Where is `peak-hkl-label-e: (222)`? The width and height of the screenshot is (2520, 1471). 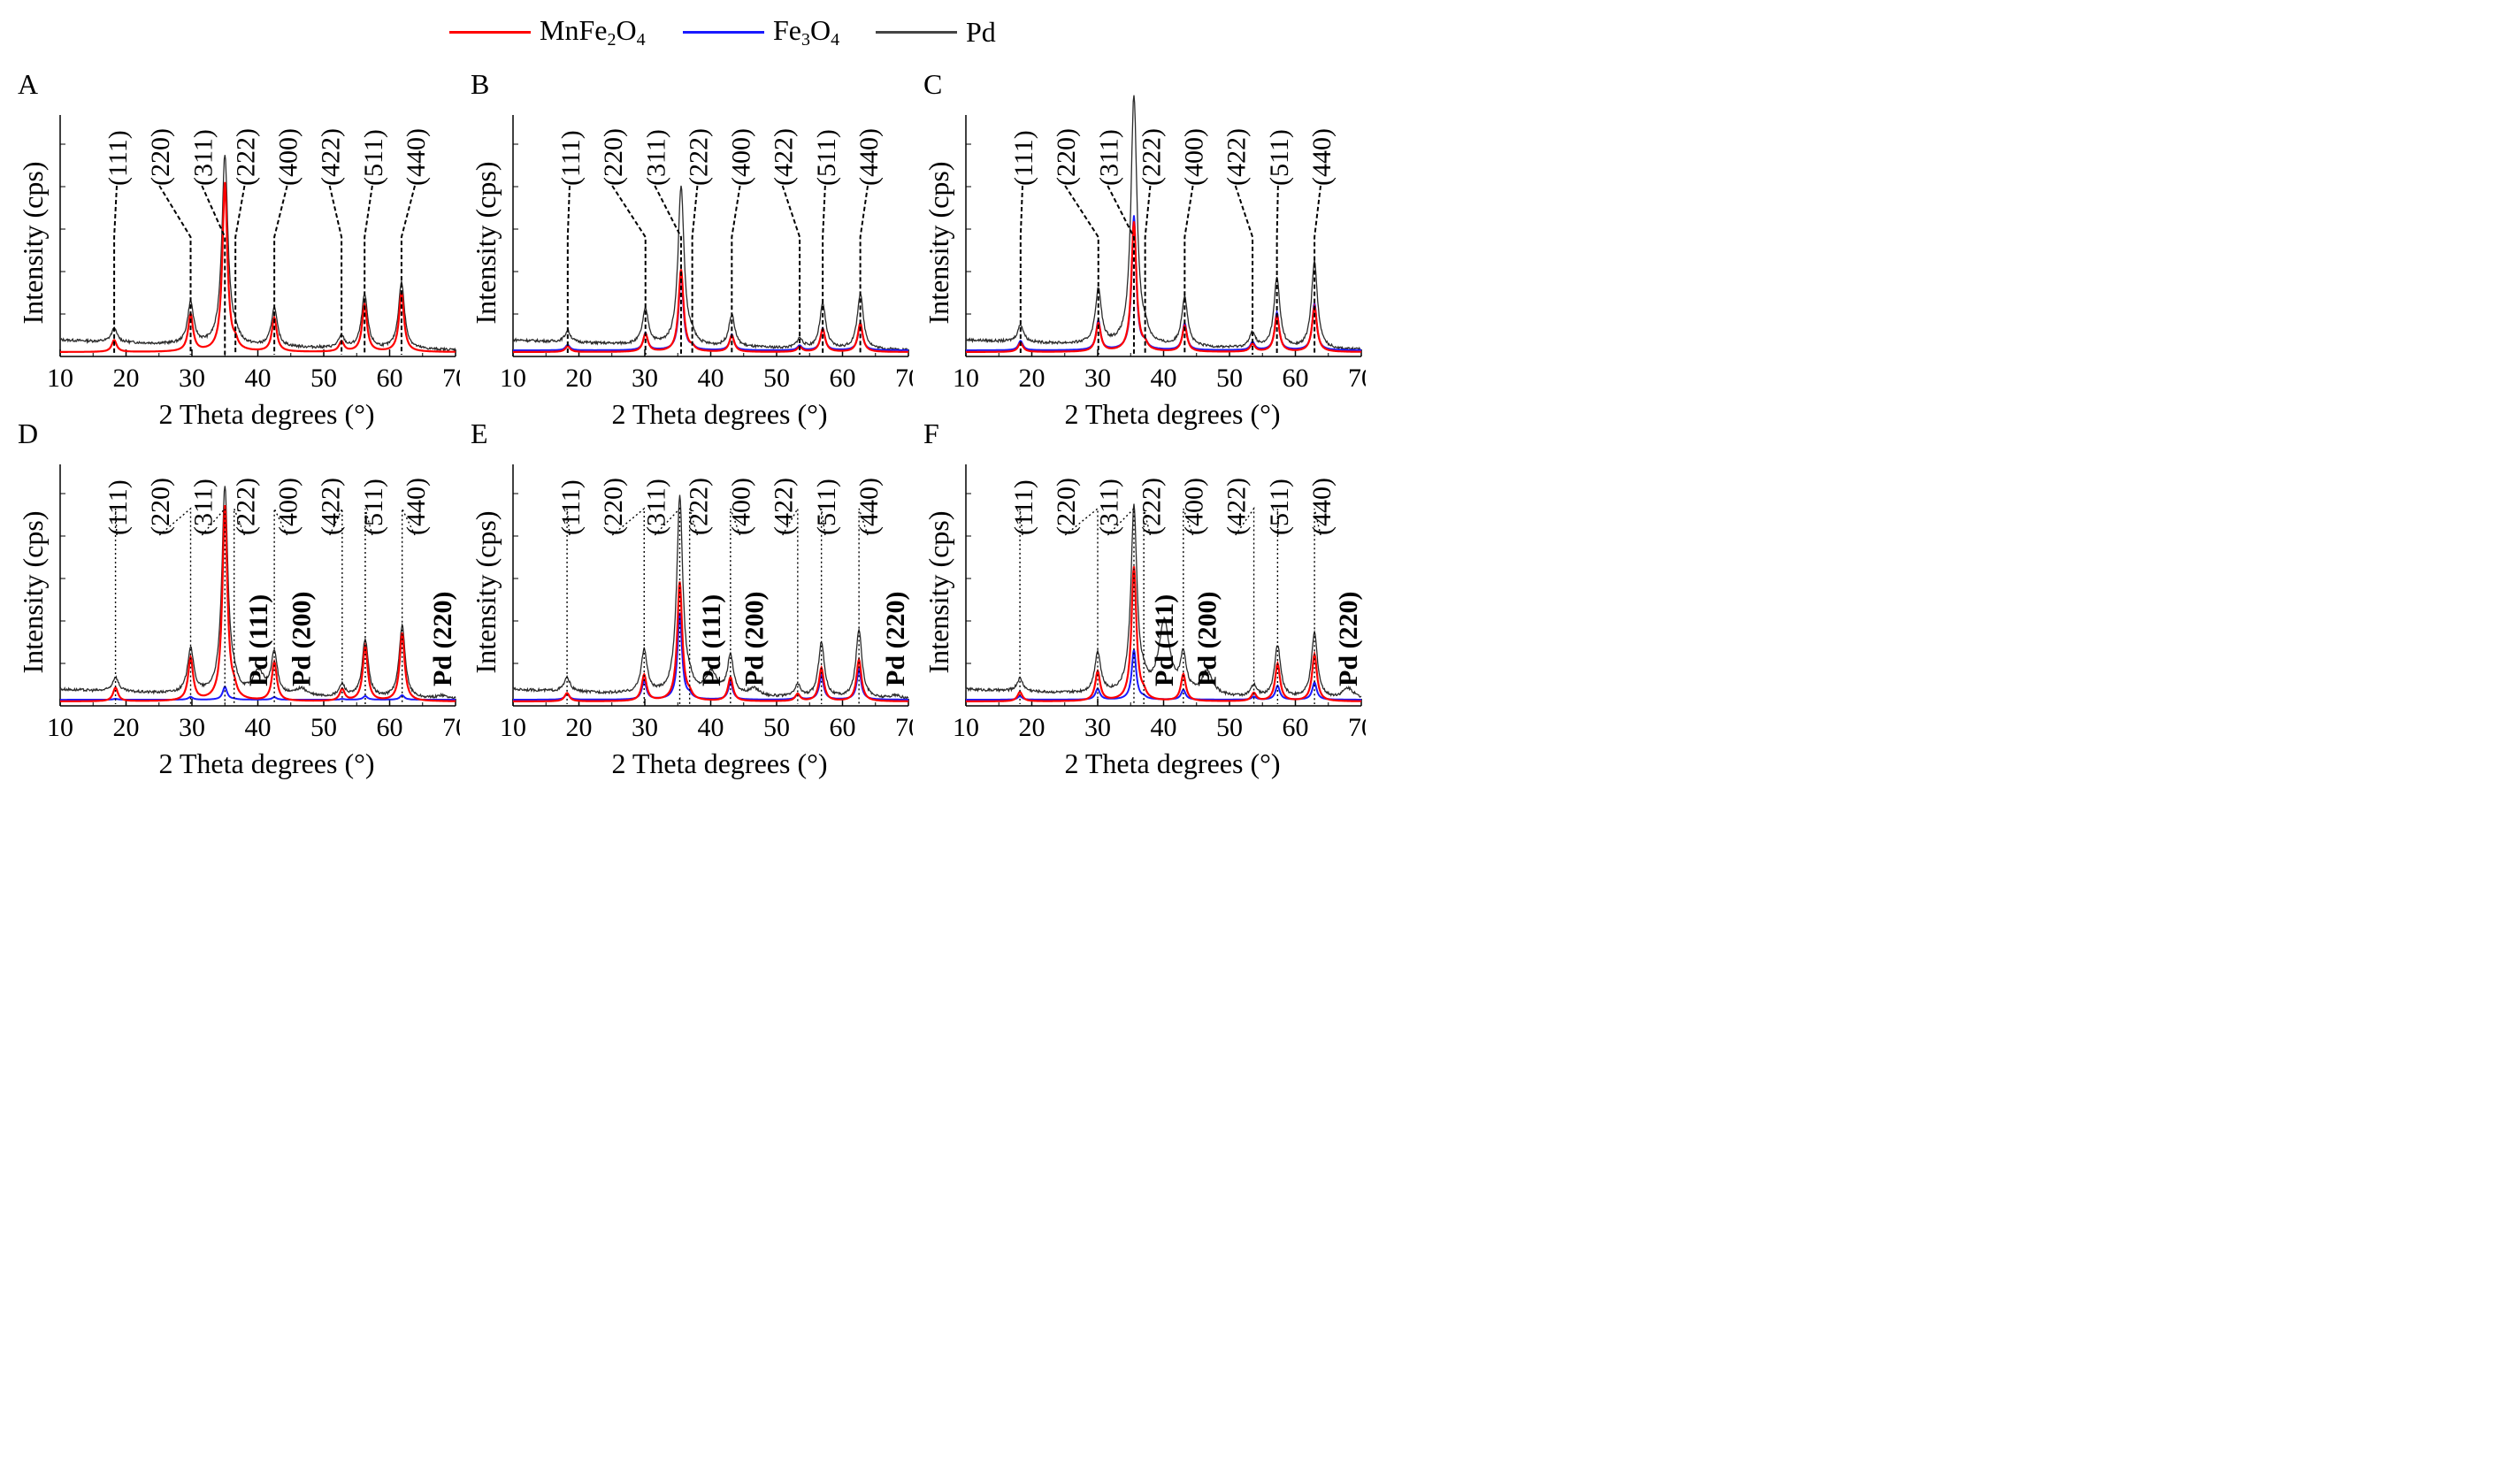
peak-hkl-label-e: (222) is located at coordinates (698, 506).